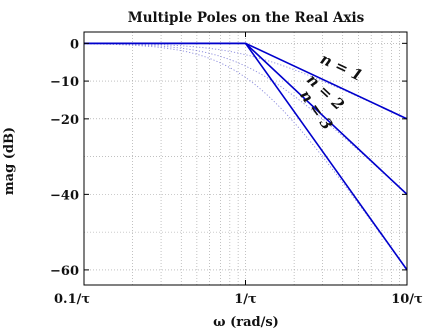 Image resolution: width=428 pixels, height=334 pixels. I want to click on y-tick-label: −20, so click(64, 120).